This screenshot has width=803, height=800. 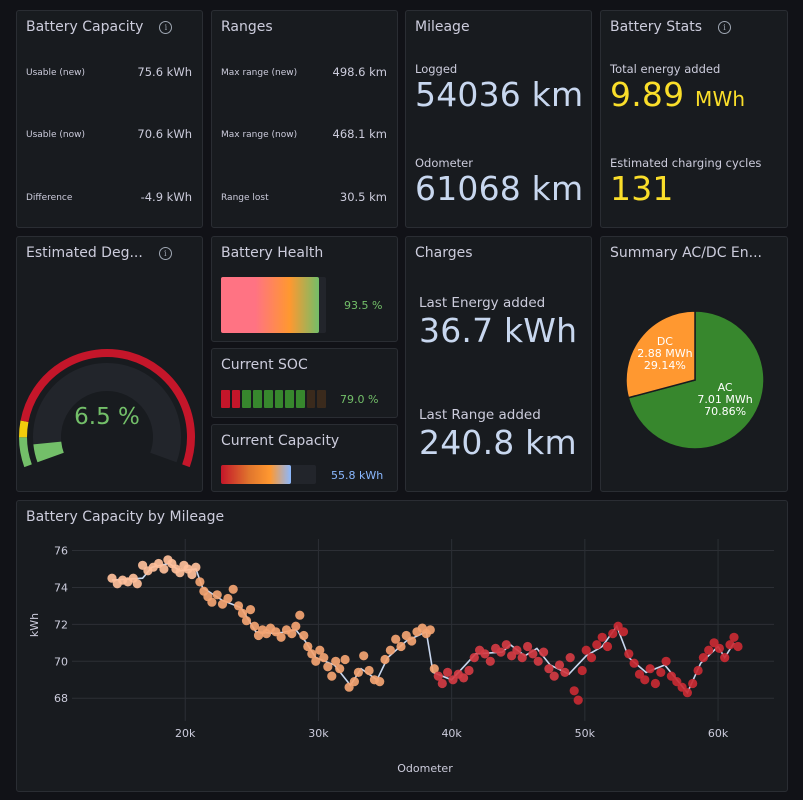 I want to click on pie-slice-ac, so click(x=696, y=380).